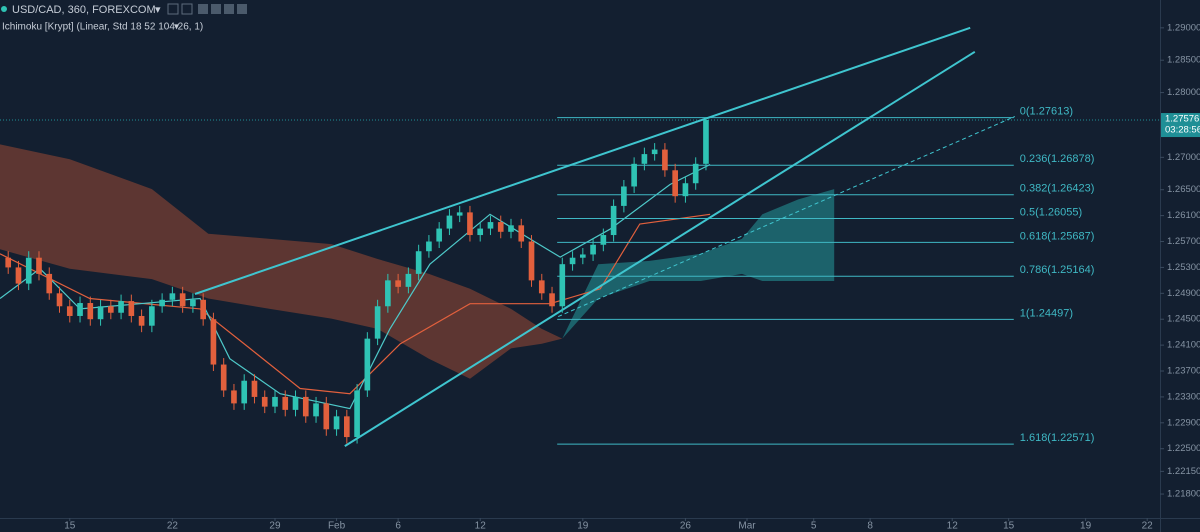 The width and height of the screenshot is (1200, 532). What do you see at coordinates (4, 9) in the screenshot?
I see `status-dot` at bounding box center [4, 9].